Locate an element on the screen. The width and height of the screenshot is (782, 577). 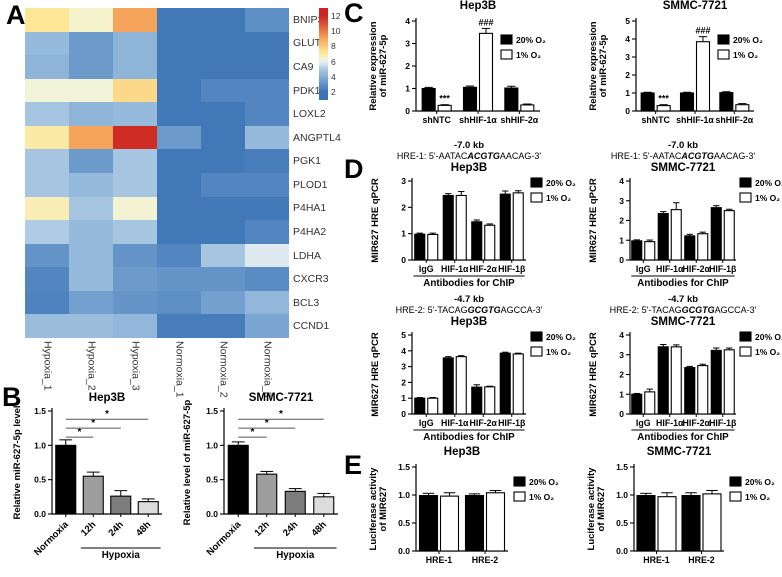
x-tick-label: 48h is located at coordinates (319, 528).